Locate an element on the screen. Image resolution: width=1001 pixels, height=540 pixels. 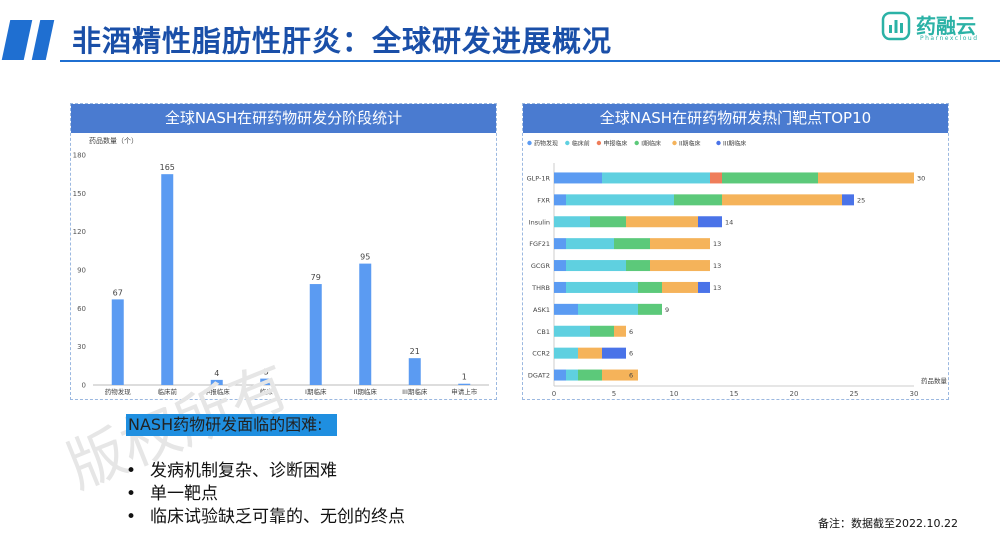
data-note: 备注：数据截至2022.10.22 is located at coordinates (888, 523).